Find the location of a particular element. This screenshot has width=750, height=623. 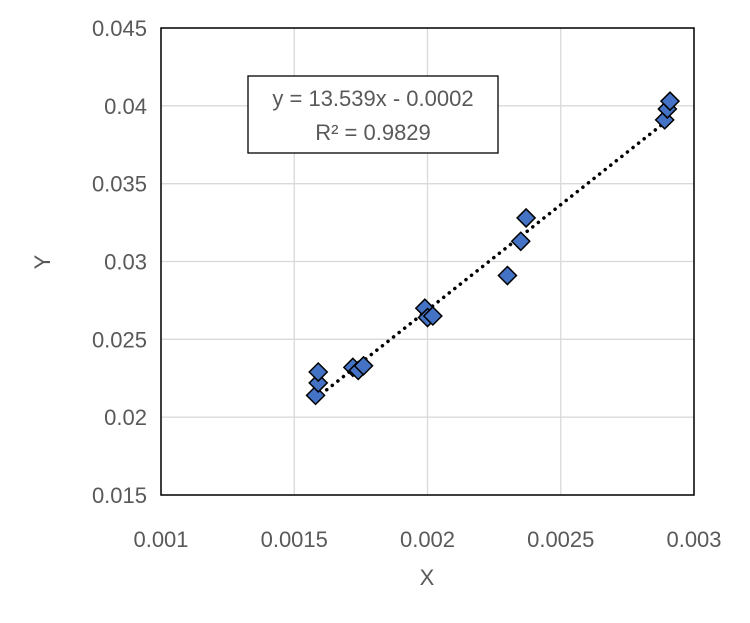

y-tick-label: 0.04 is located at coordinates (125, 106).